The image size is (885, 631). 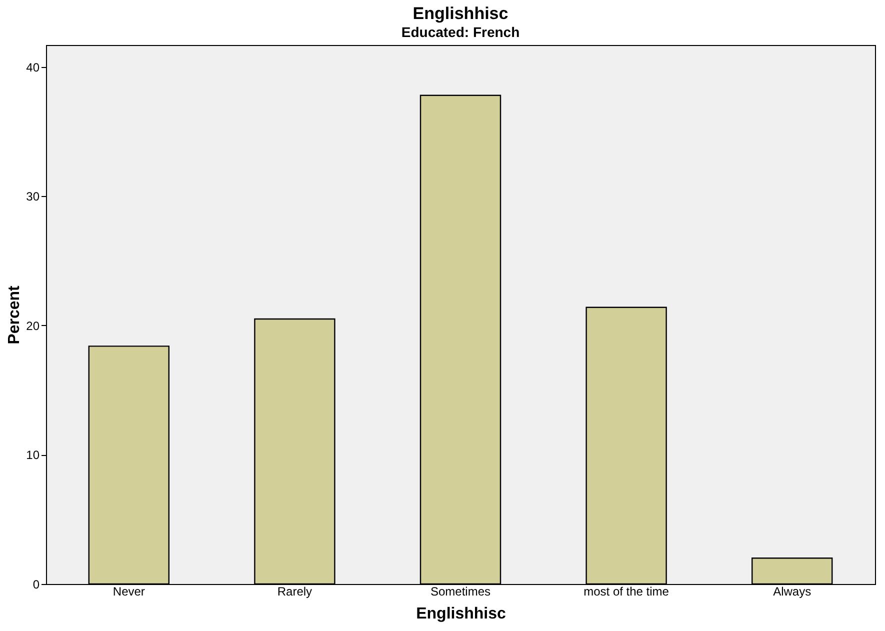 I want to click on x-tick-label: Always, so click(x=792, y=591).